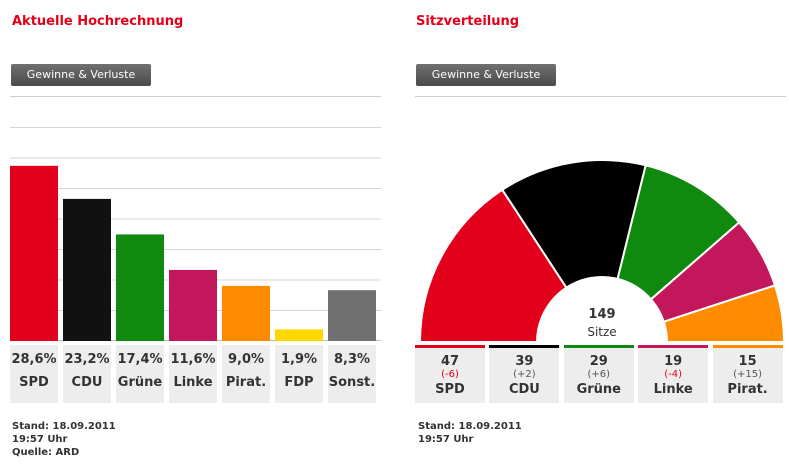  Describe the element at coordinates (446, 439) in the screenshot. I see `right-stand-time: 19:57 Uhr` at that location.